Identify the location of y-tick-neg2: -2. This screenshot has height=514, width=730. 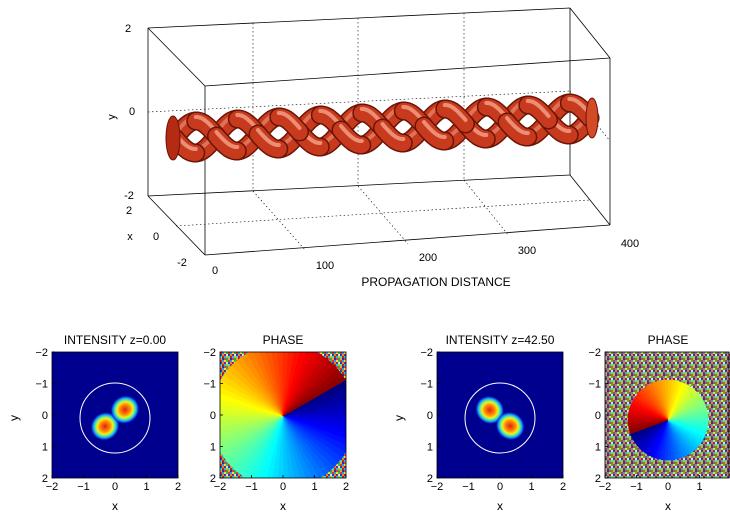
(129, 196).